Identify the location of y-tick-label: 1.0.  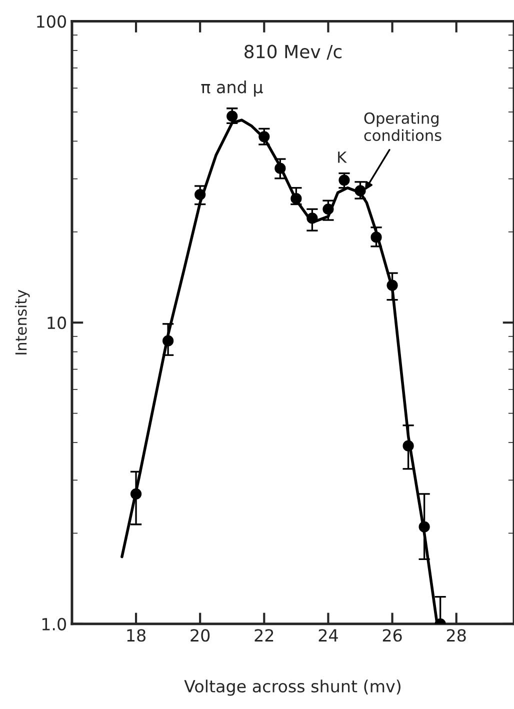
(54, 624).